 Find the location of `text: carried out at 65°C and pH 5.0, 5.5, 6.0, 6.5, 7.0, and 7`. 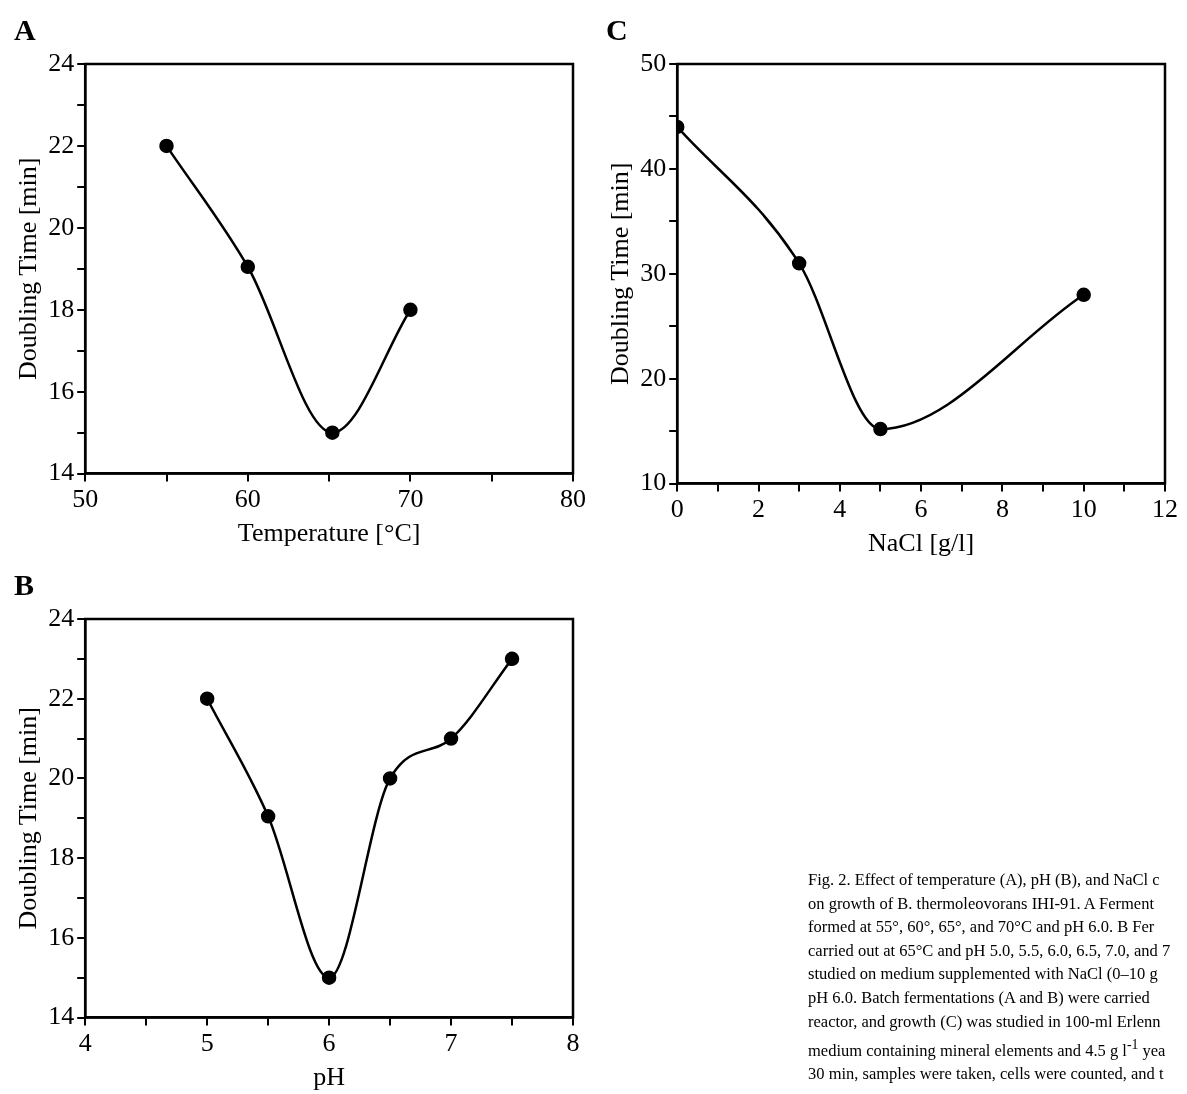

text: carried out at 65°C and pH 5.0, 5.5, 6.0, 6.5, 7.0, and 7 is located at coordinates (989, 950).